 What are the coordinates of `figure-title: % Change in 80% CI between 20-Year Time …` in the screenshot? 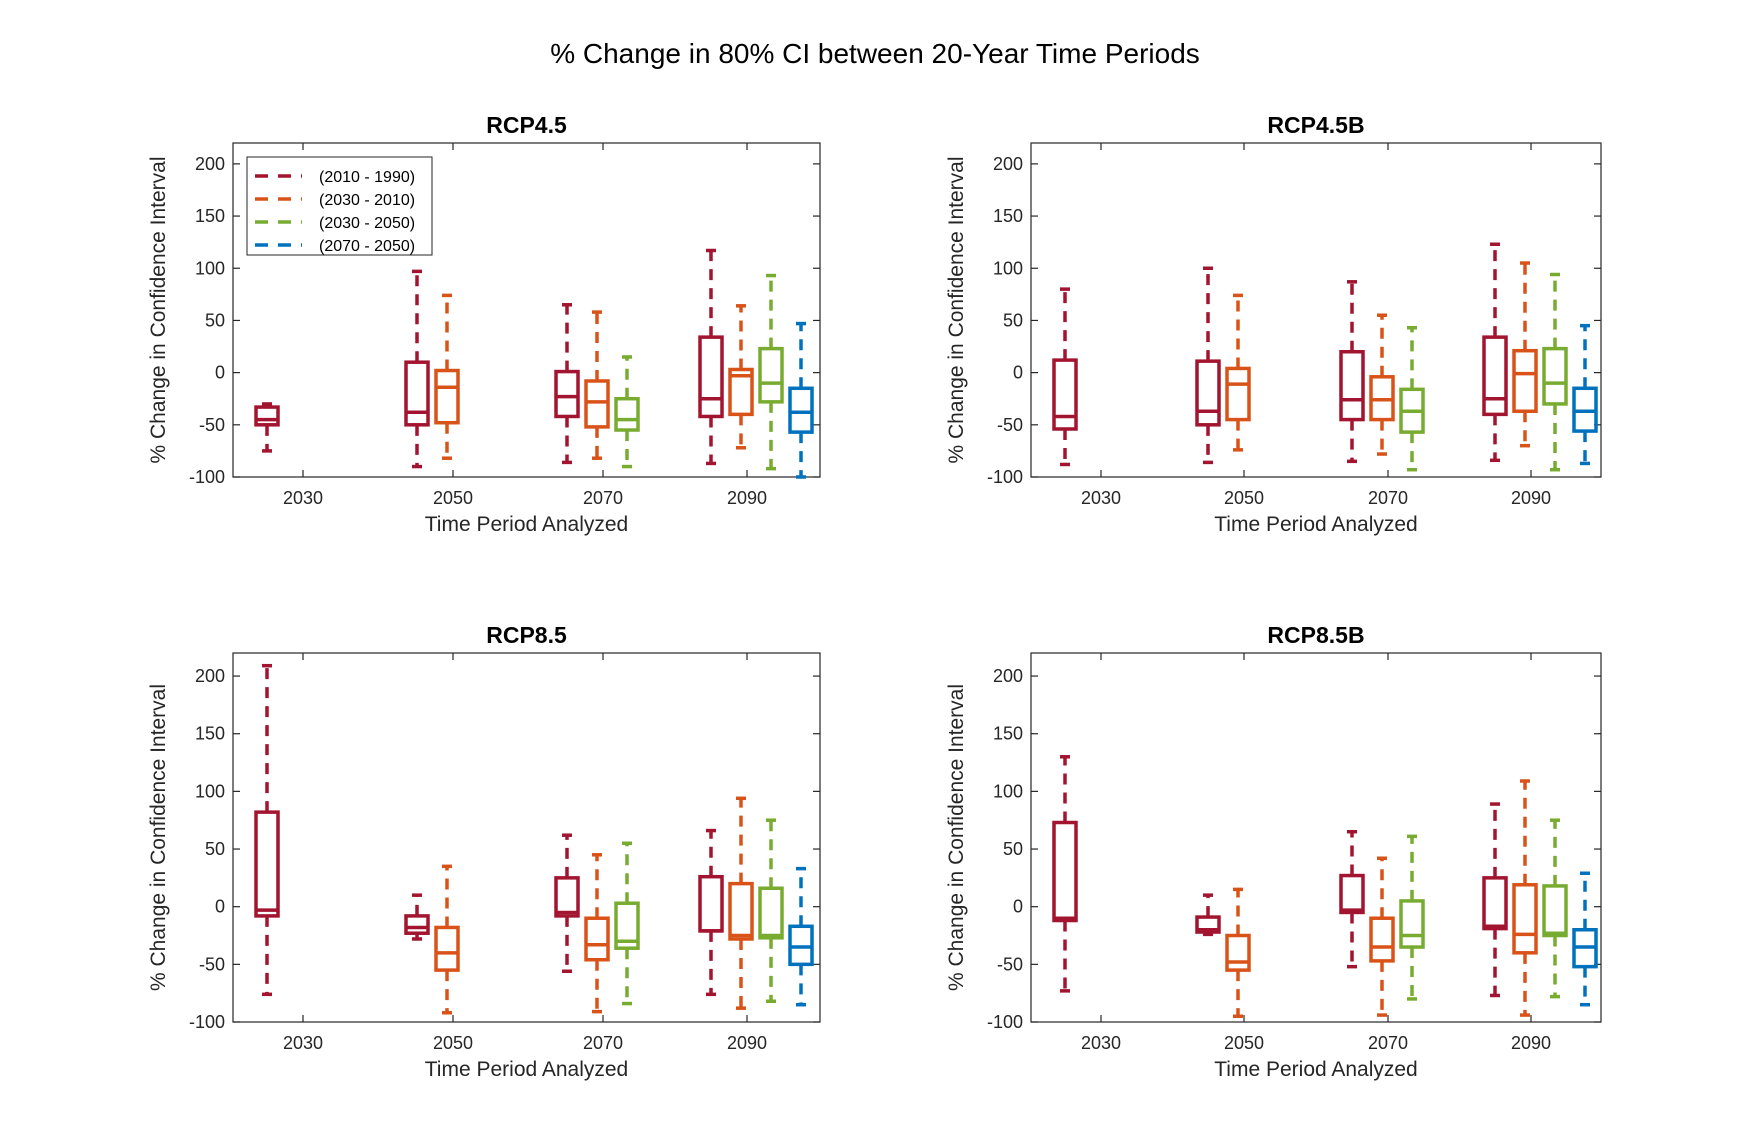 It's located at (875, 53).